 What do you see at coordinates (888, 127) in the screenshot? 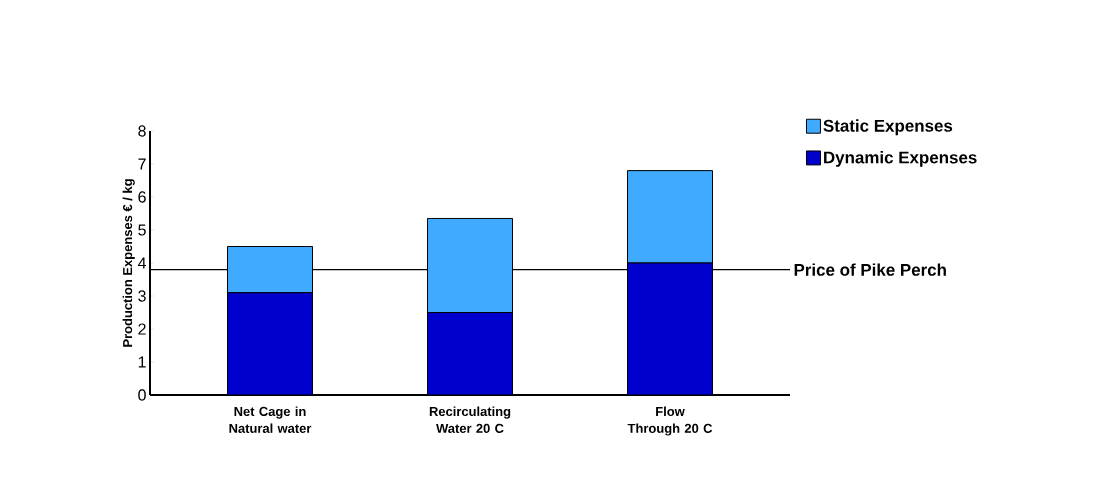
I see `legend-label: Static Expenses` at bounding box center [888, 127].